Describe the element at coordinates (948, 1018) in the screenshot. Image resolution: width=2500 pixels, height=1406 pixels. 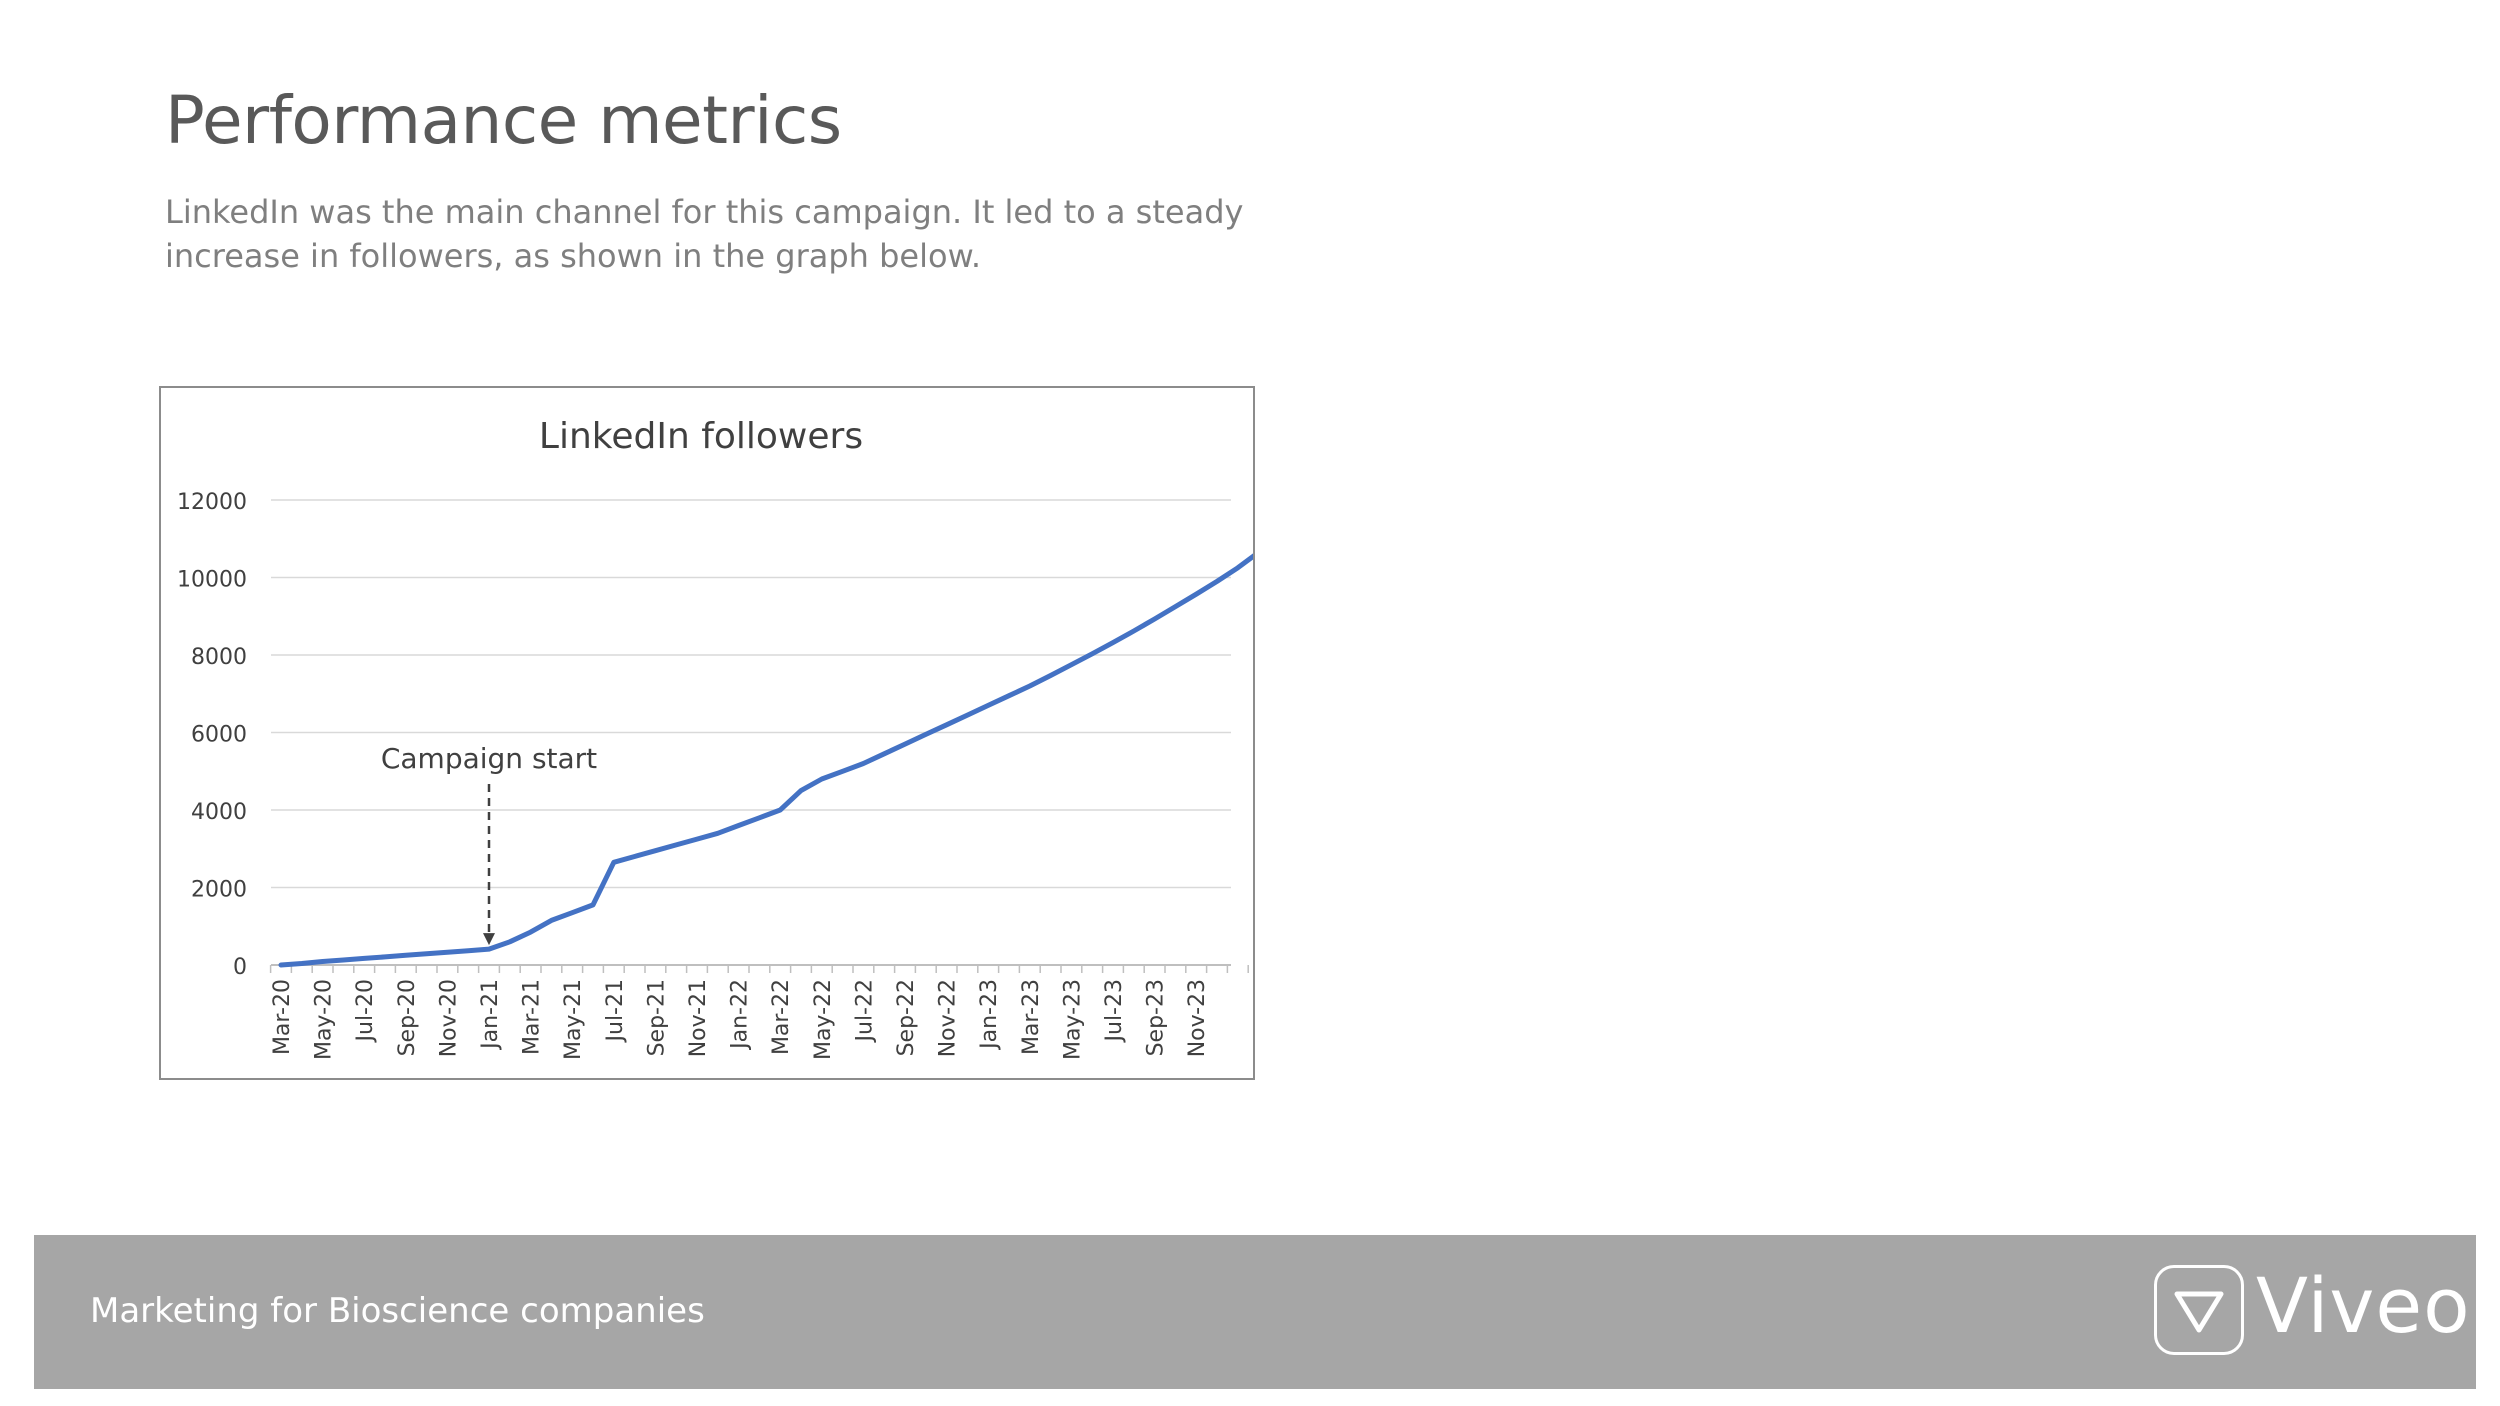
I see `x-tick-label: Nov-22` at that location.